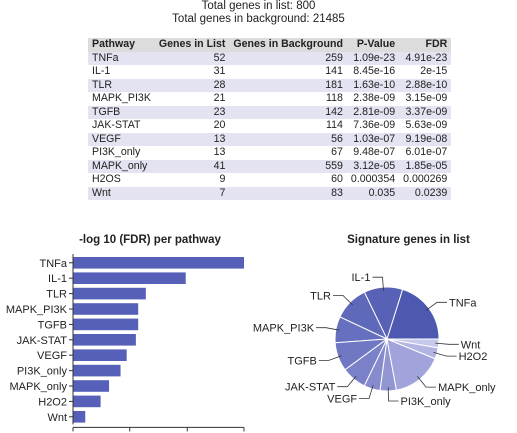 The height and width of the screenshot is (433, 517). I want to click on cell-pathway: Wnt, so click(121, 193).